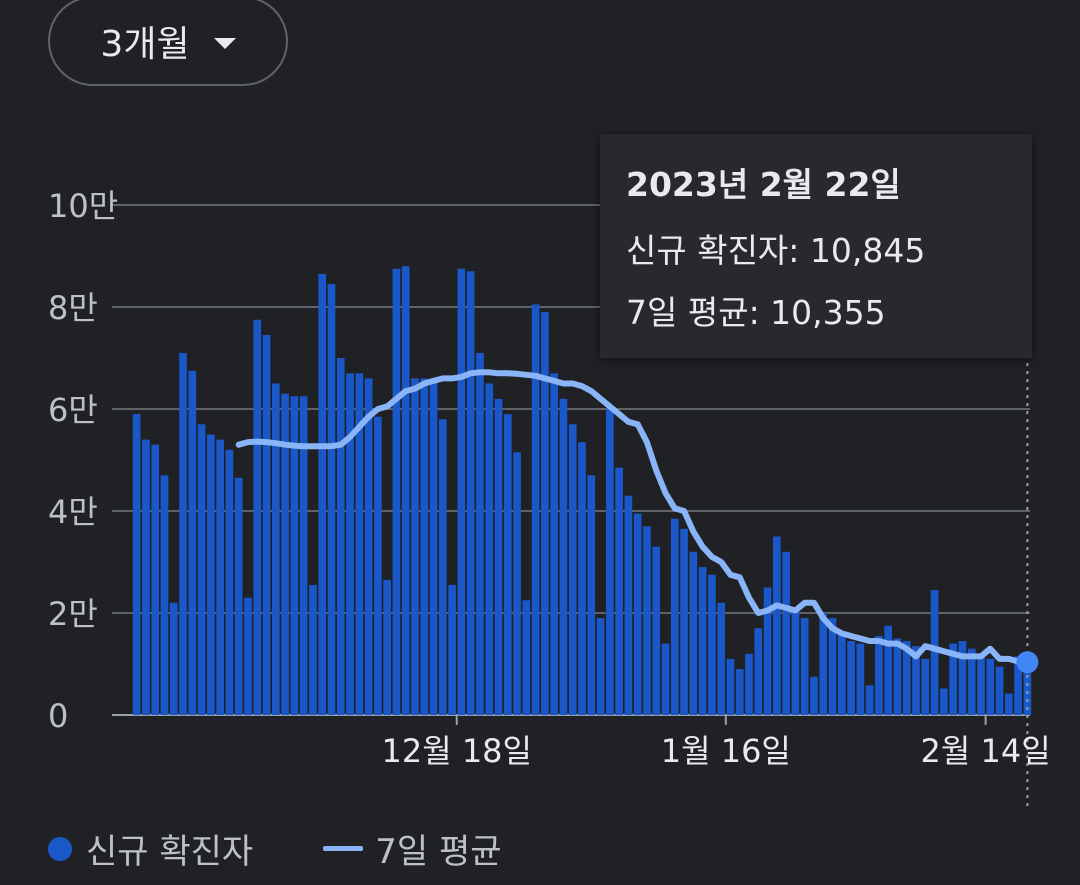  What do you see at coordinates (726, 751) in the screenshot?
I see `x-tick-label: 1월 16일` at bounding box center [726, 751].